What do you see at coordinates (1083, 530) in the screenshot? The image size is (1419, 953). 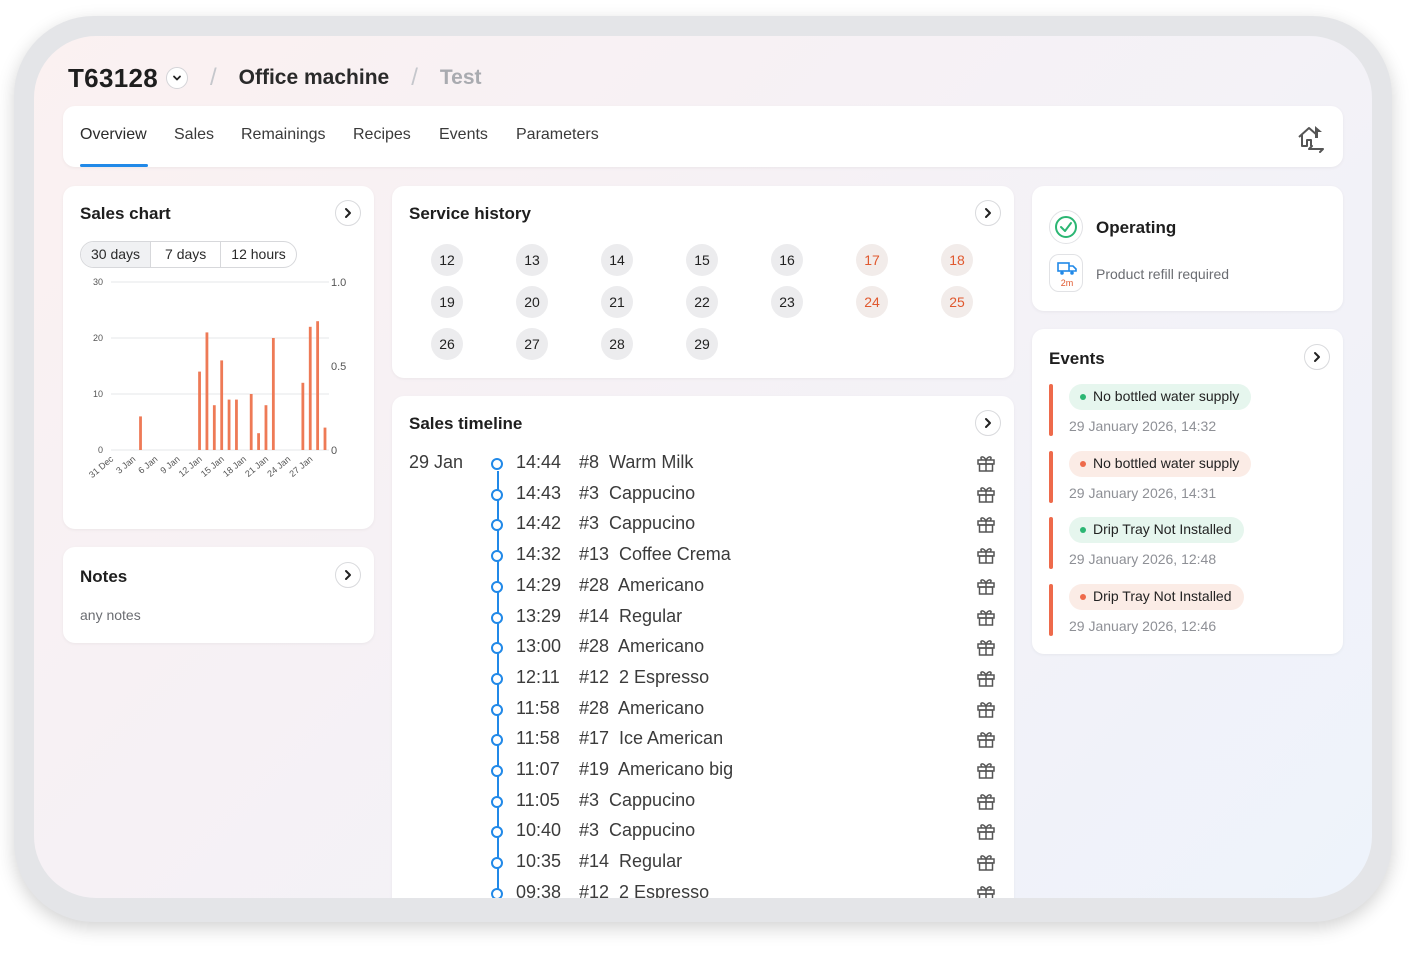 I see `event-status-dot` at bounding box center [1083, 530].